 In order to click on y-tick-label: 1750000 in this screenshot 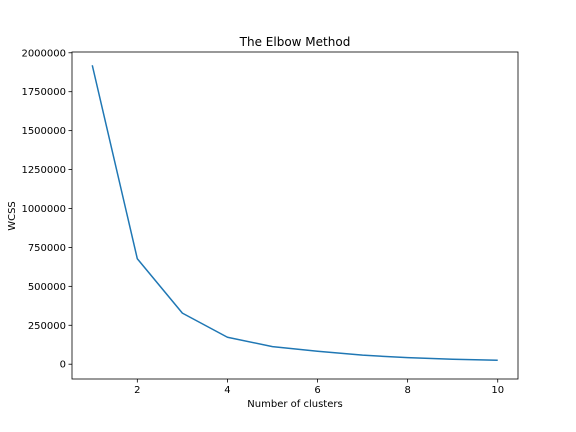, I will do `click(43, 92)`.